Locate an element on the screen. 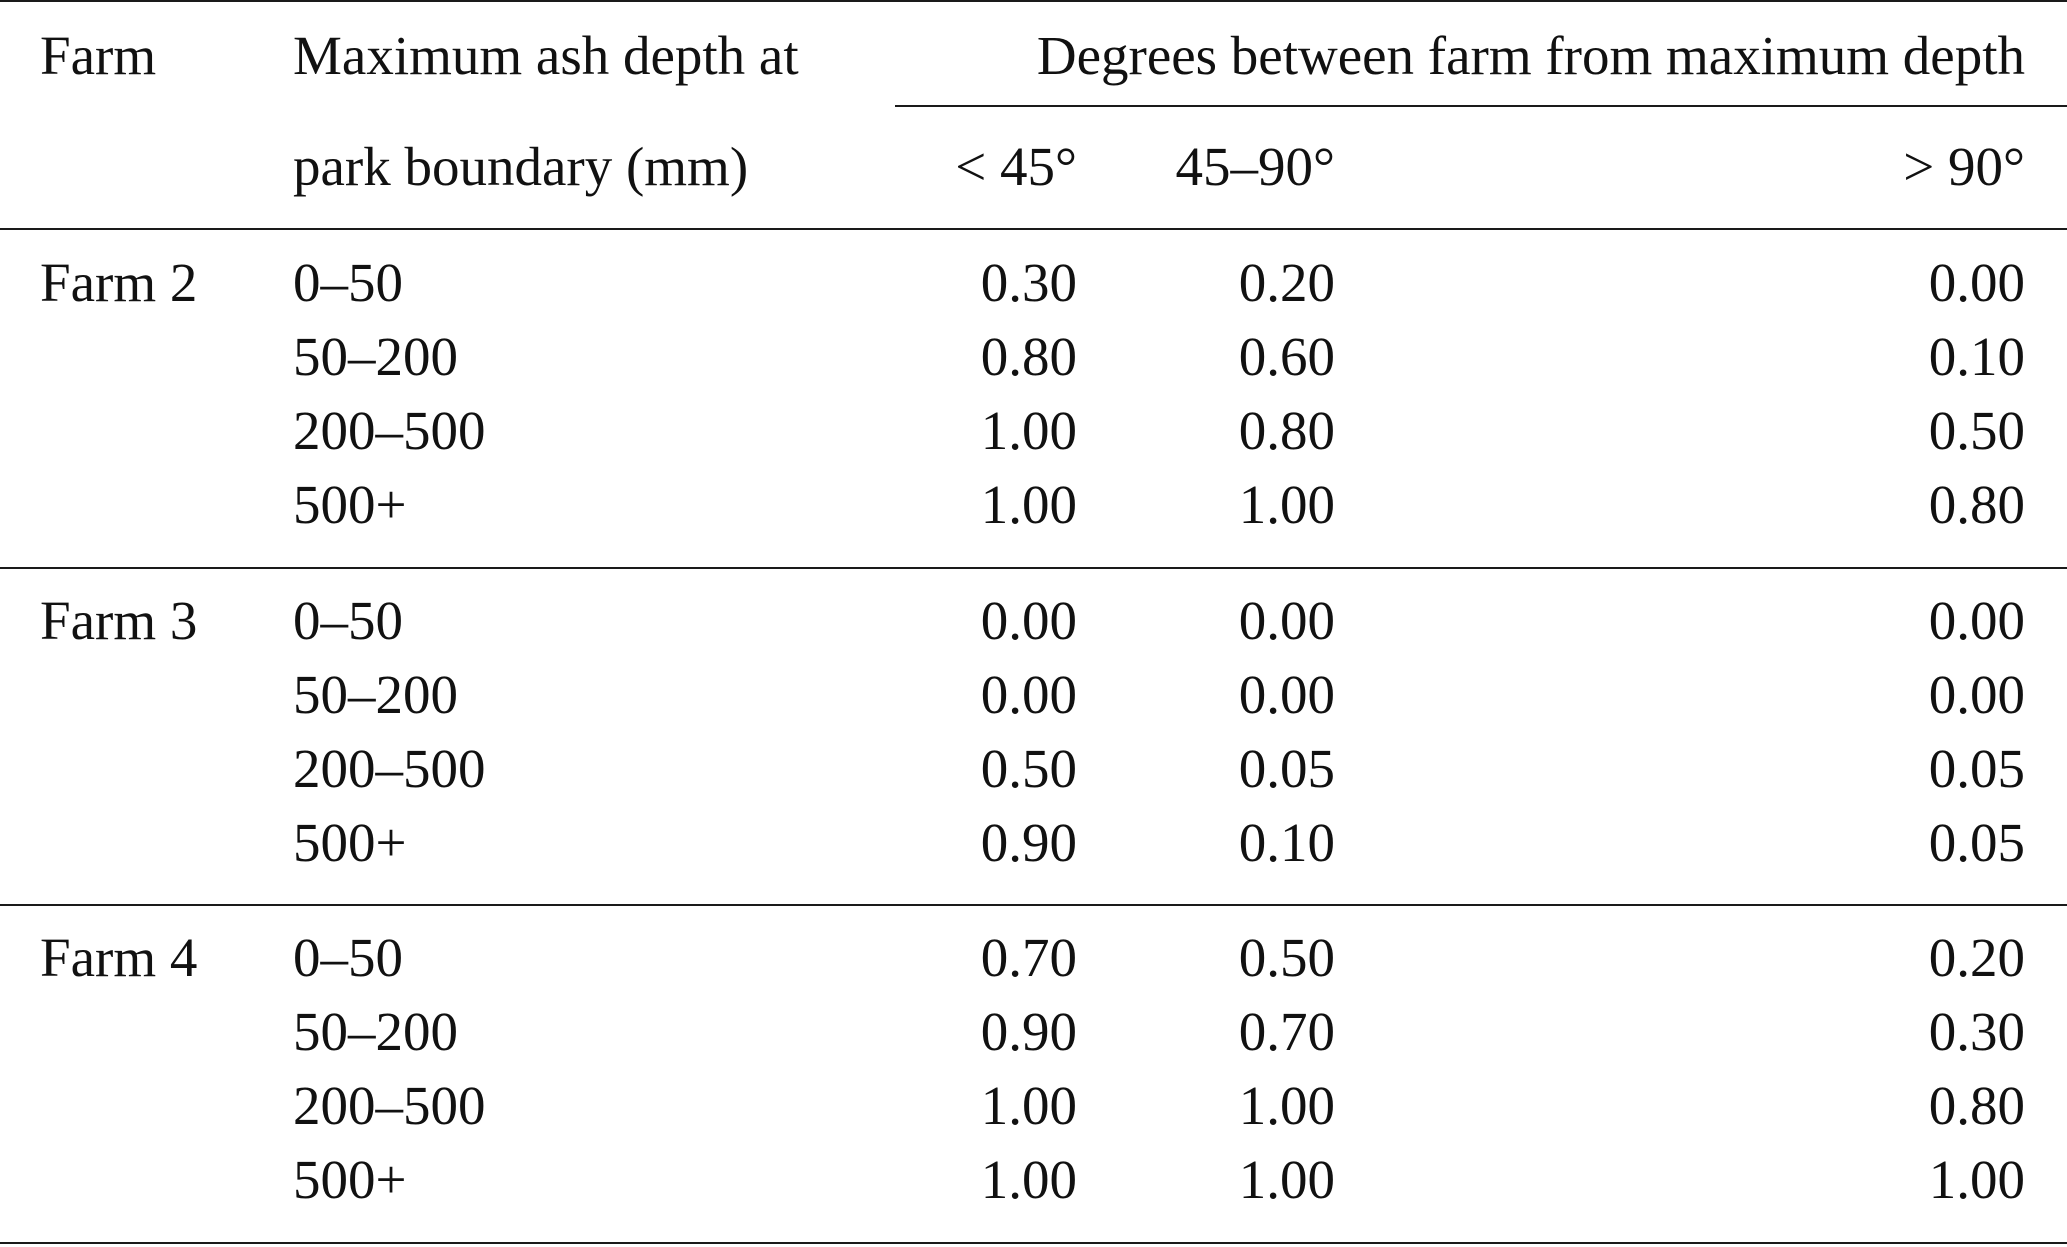 This screenshot has width=2067, height=1247. cell-lt45: 0.50 is located at coordinates (1028, 768).